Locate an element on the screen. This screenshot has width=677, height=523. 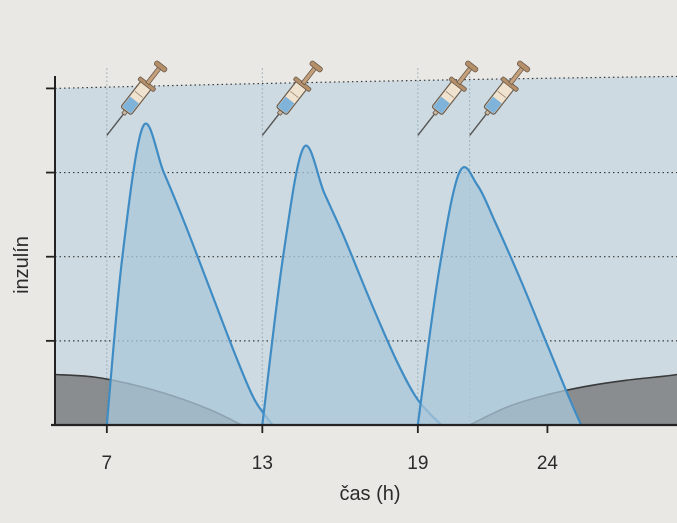
y-axis-title: inzulín is located at coordinates (22, 265).